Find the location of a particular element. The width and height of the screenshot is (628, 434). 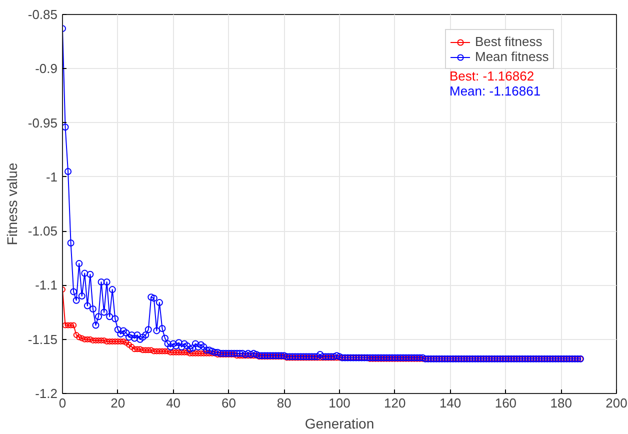

x-axis-title: Generation is located at coordinates (339, 424).